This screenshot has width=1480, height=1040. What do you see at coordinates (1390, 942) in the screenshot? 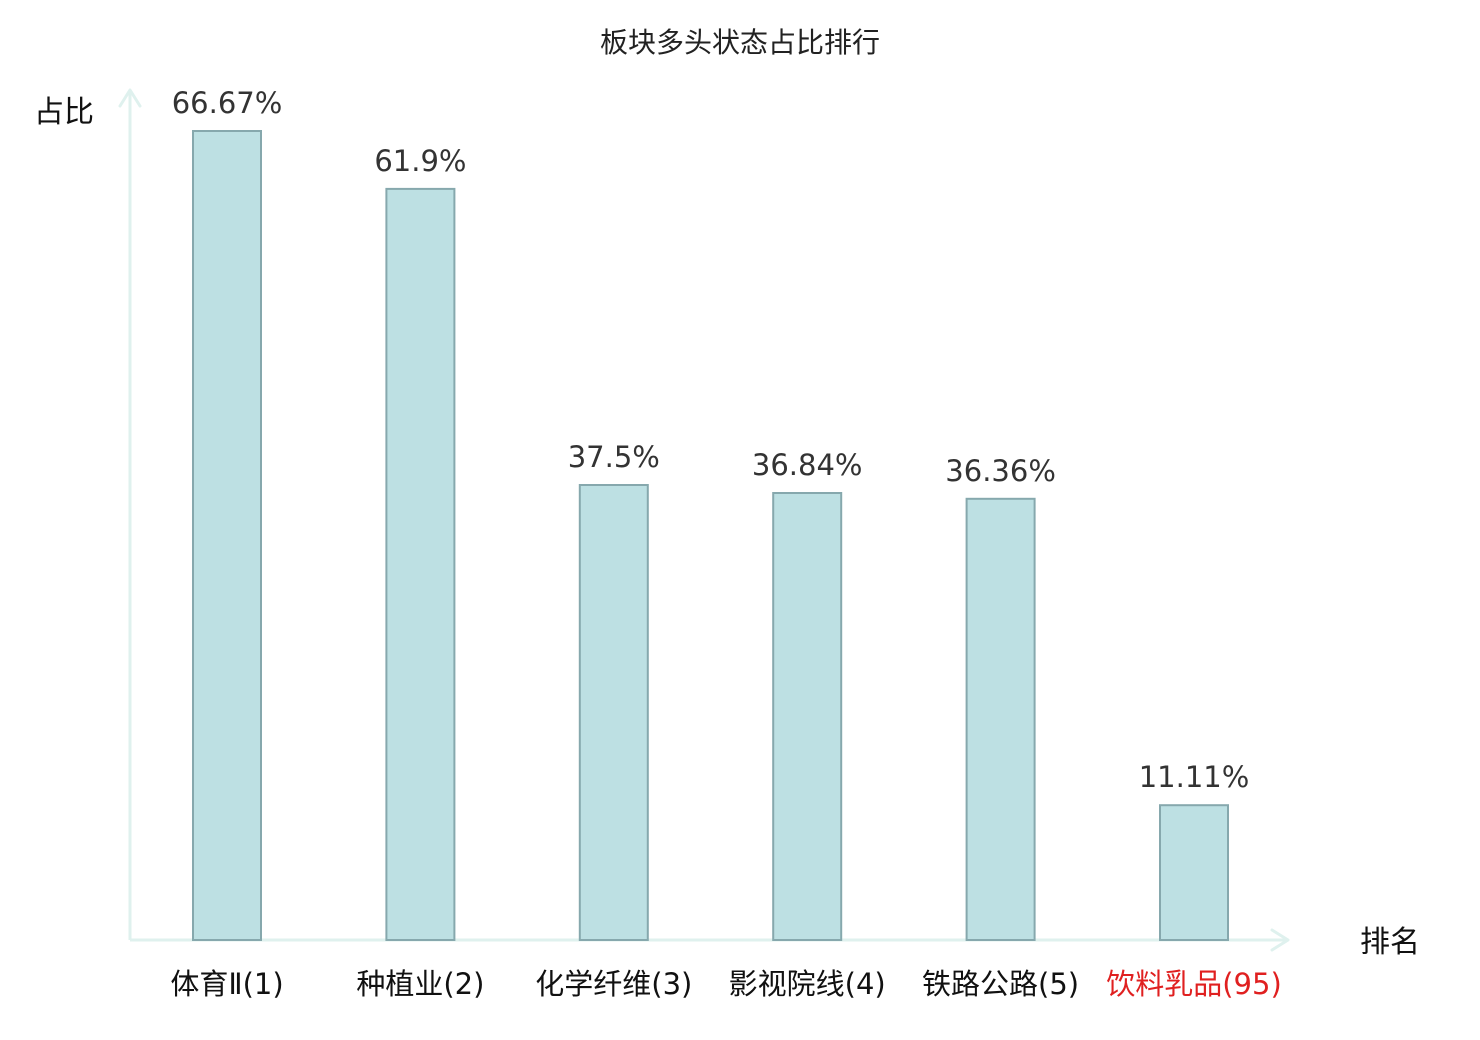
I see `x-axis-label: 排名` at bounding box center [1390, 942].